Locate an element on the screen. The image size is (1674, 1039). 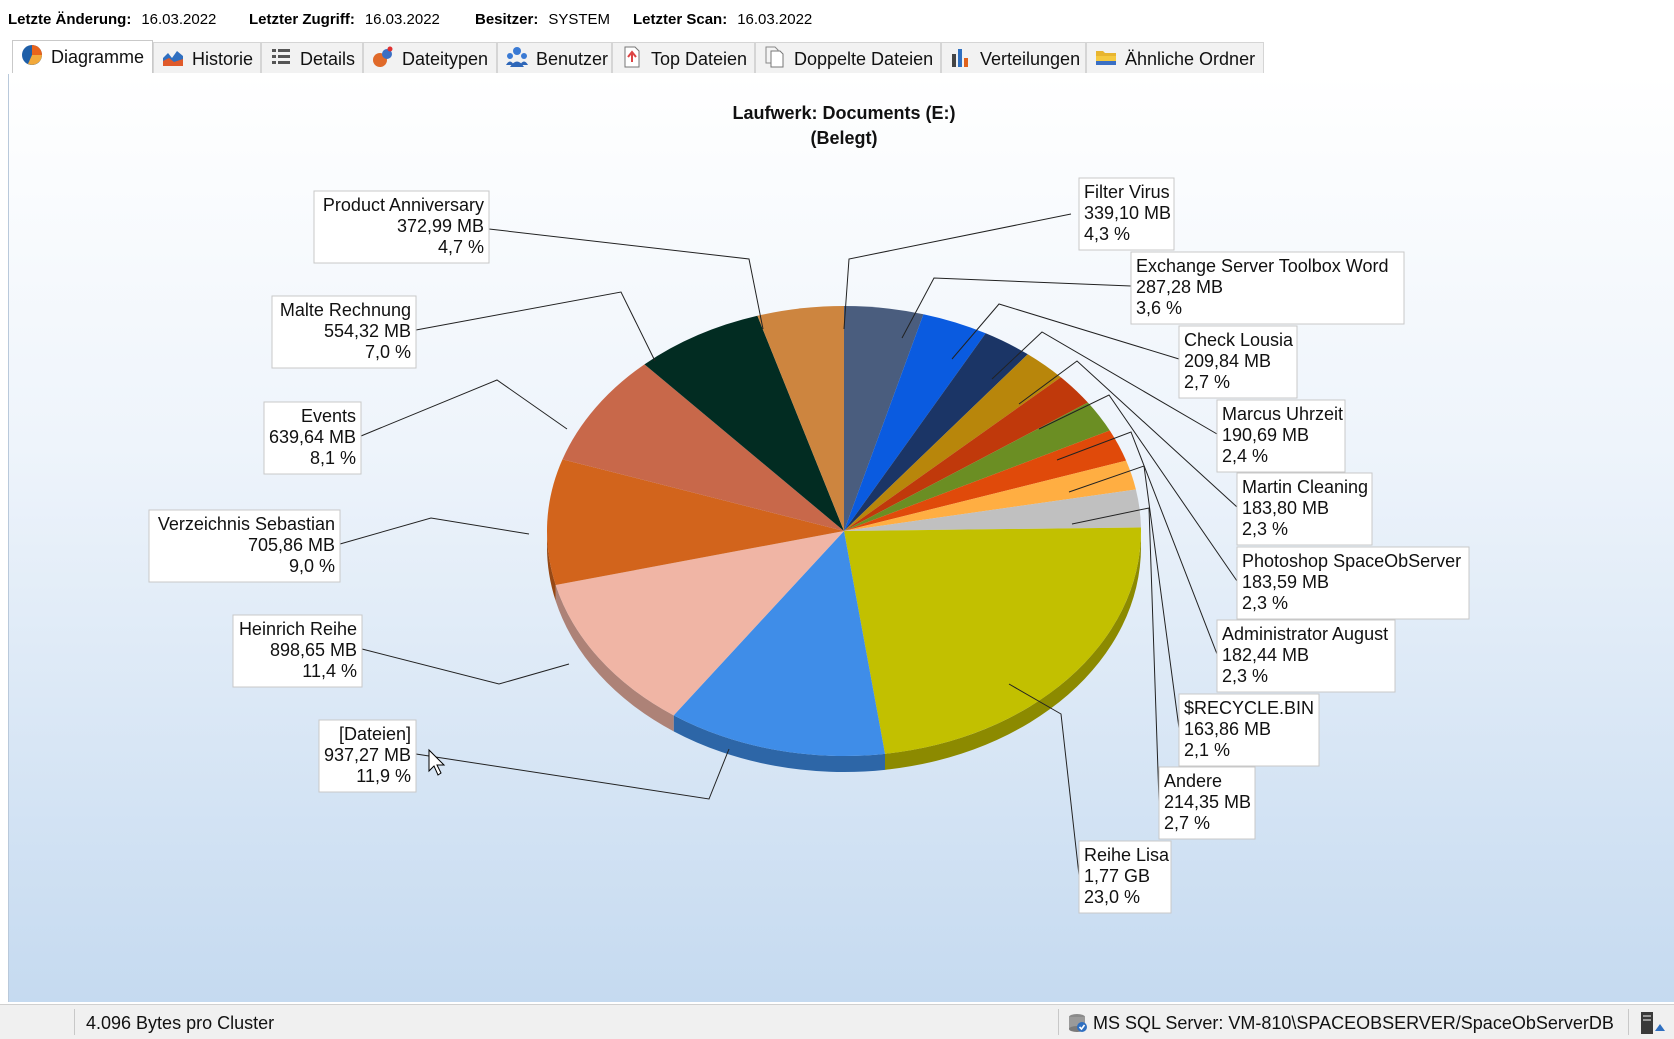
data-label-size: 898,65 MB is located at coordinates (313, 650).